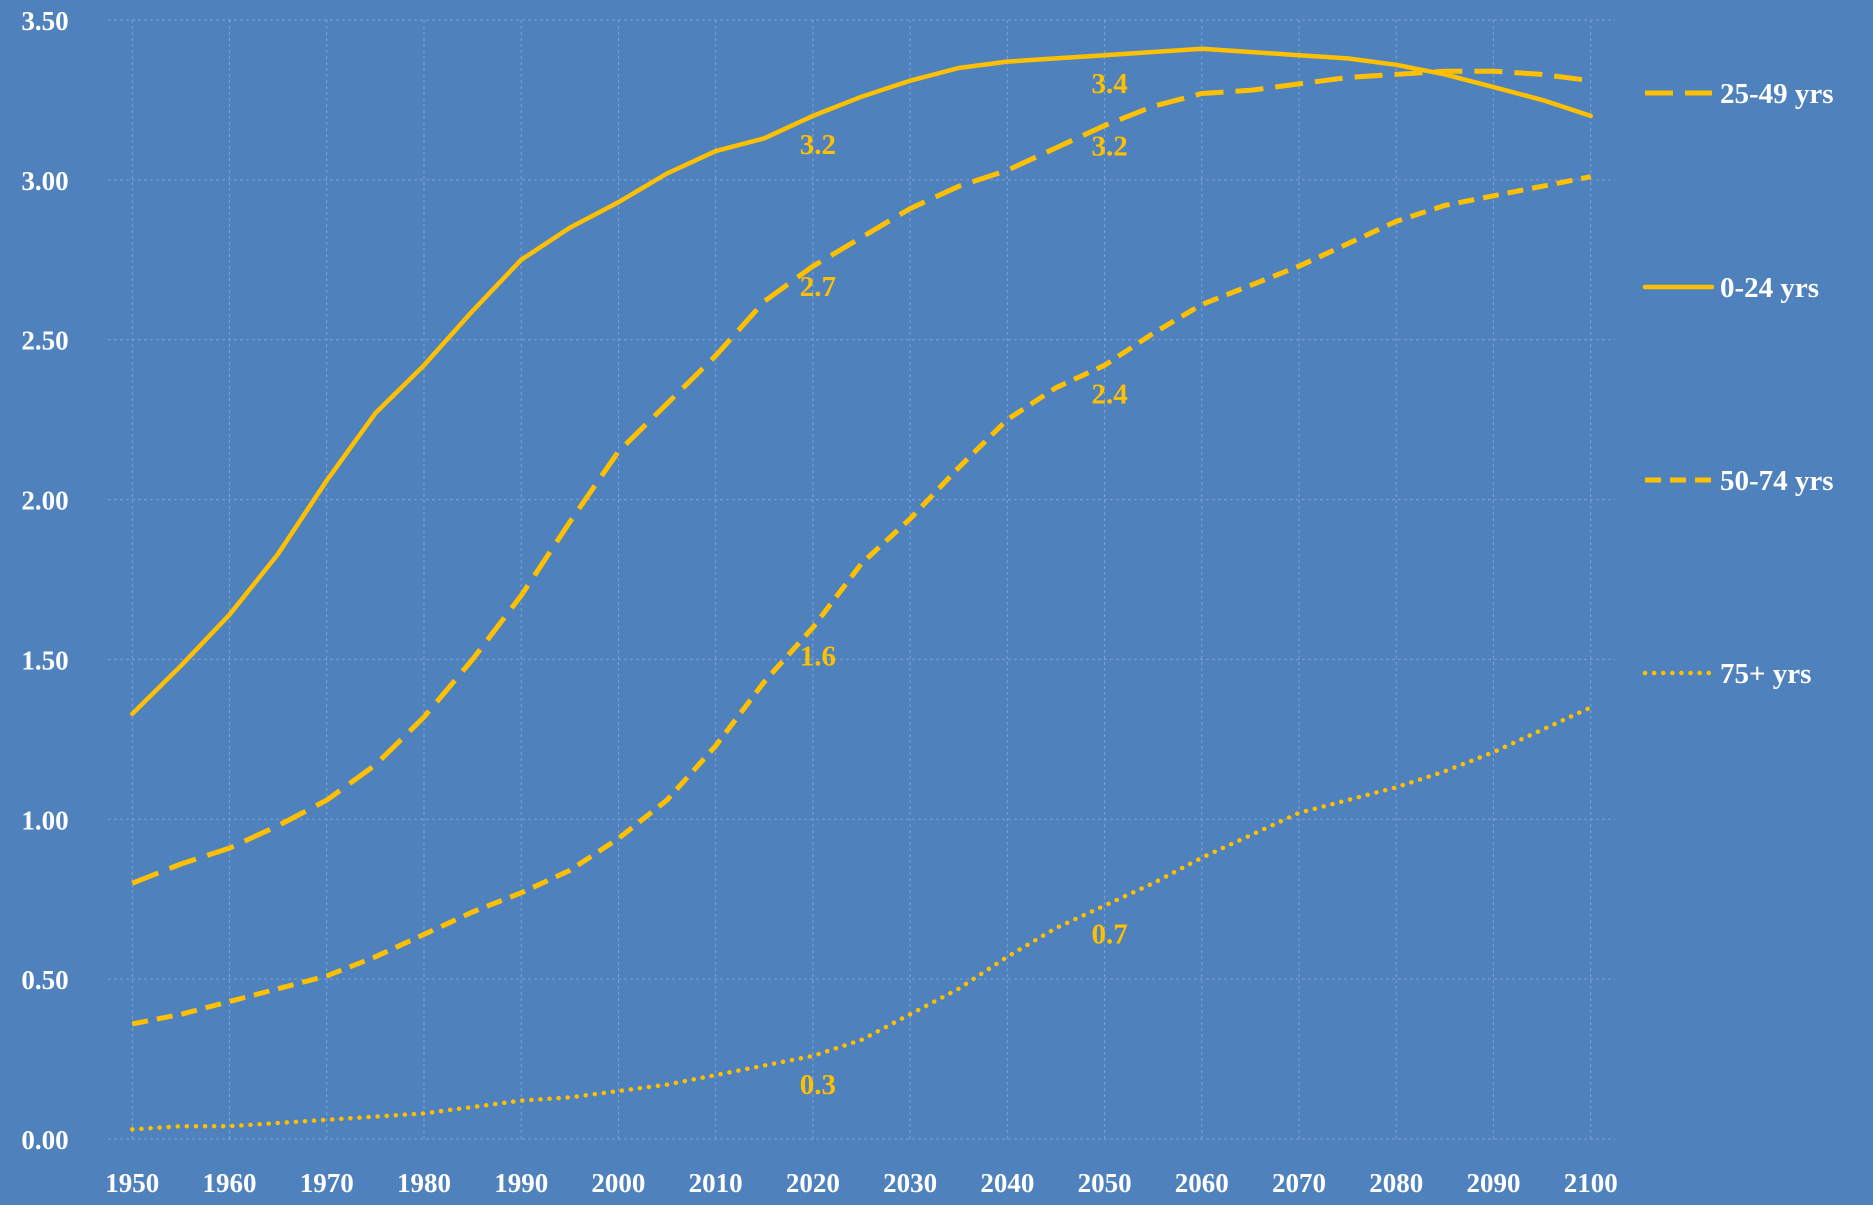 The height and width of the screenshot is (1205, 1873). Describe the element at coordinates (813, 1183) in the screenshot. I see `x-tick-label: 2020` at that location.